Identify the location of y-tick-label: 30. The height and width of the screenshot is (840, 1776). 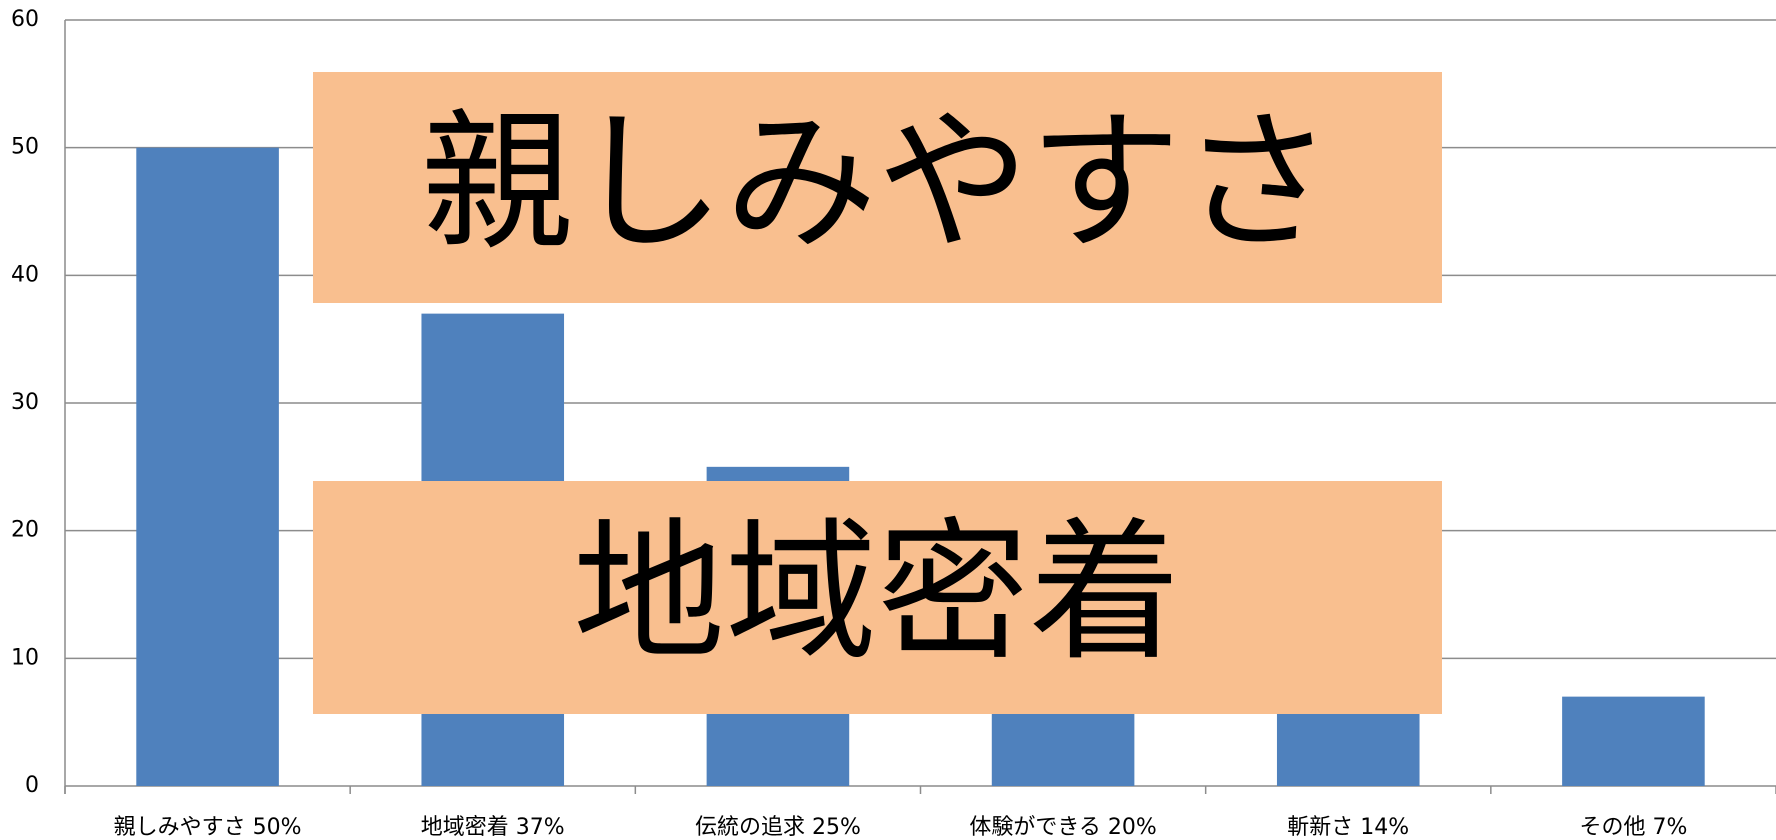
(25, 402).